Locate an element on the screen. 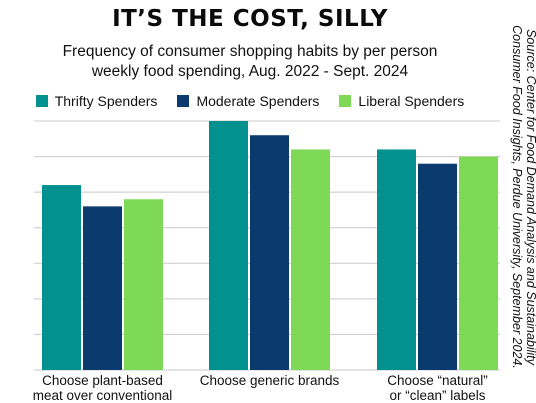 The image size is (536, 403). x-tick-label: Choose generic brands is located at coordinates (270, 380).